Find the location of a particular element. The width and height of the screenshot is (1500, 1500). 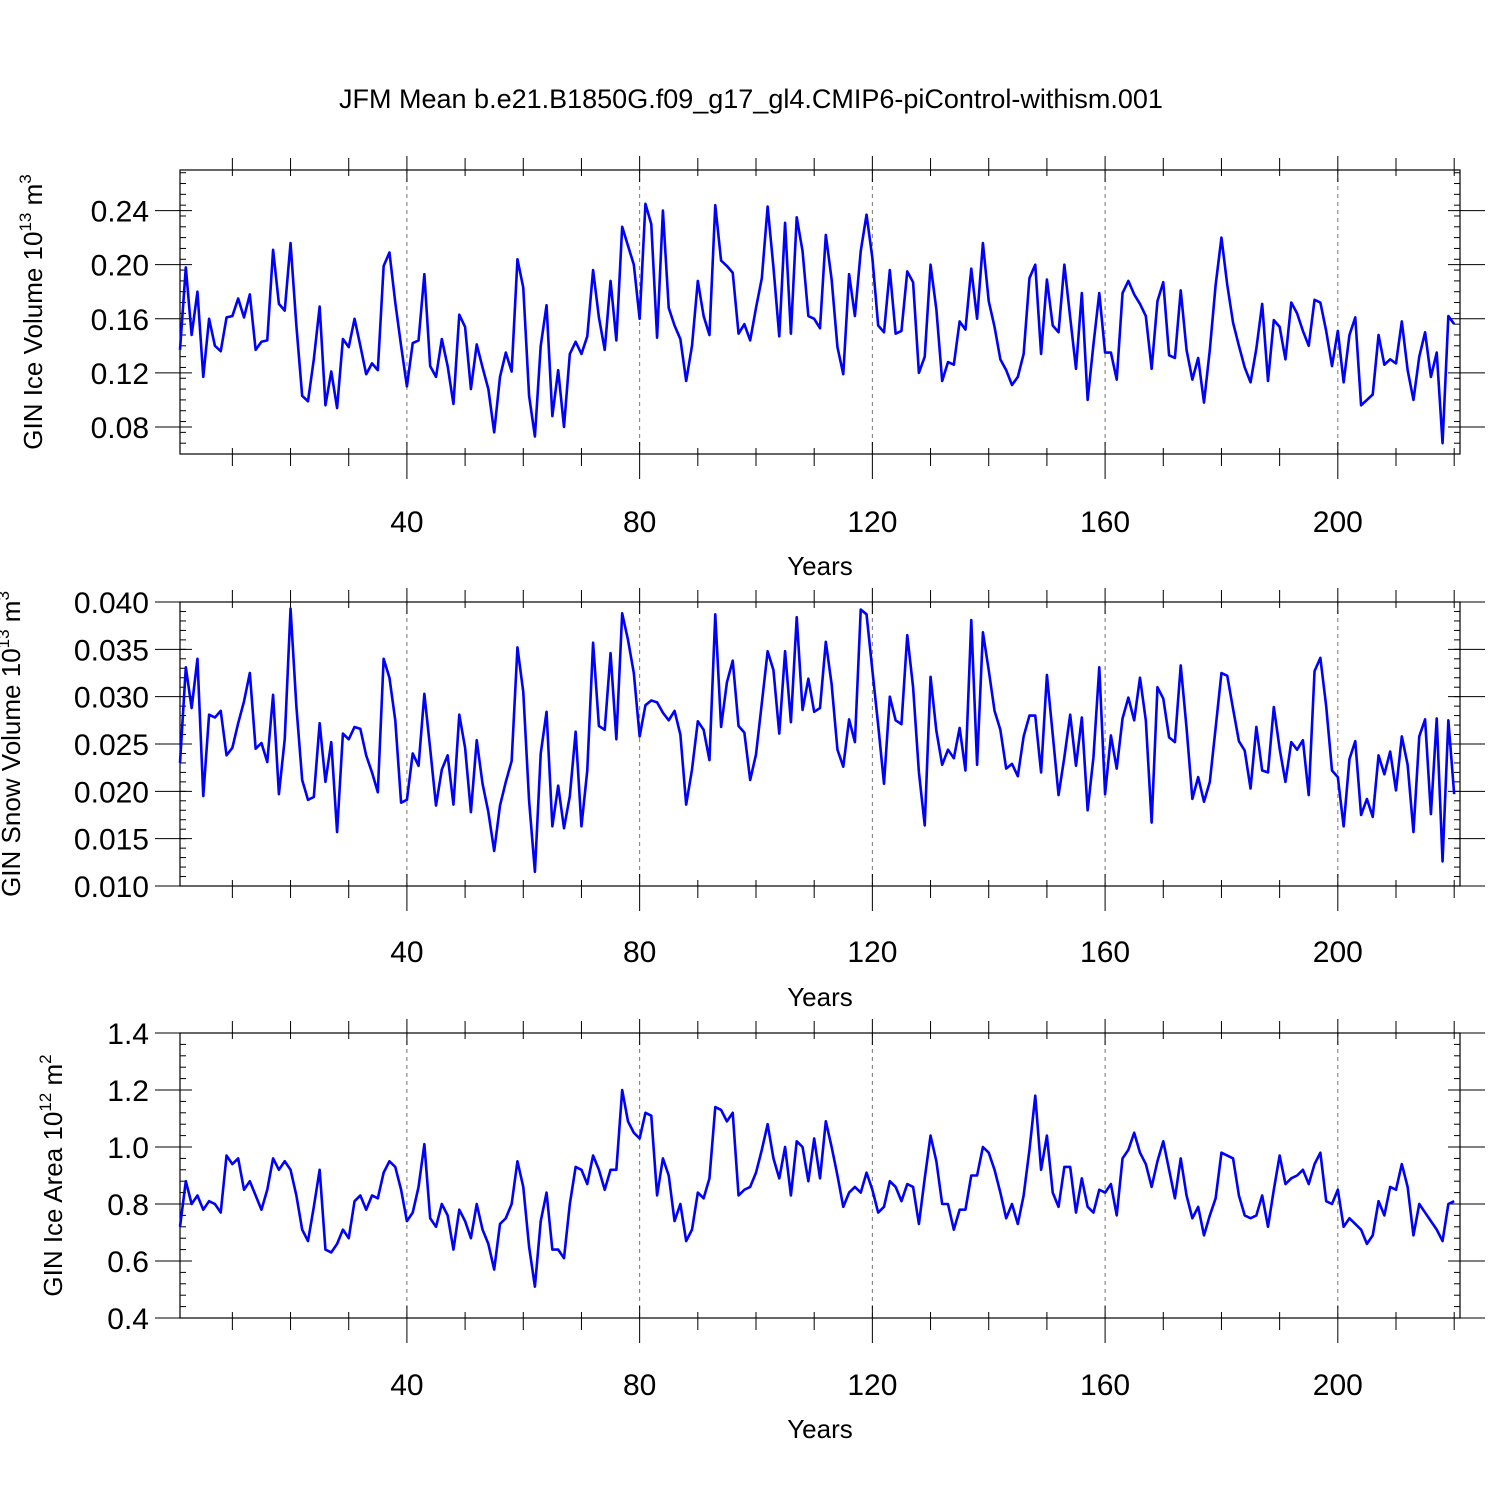

ice-volume-y-tick-label: 0.24 is located at coordinates (120, 212).